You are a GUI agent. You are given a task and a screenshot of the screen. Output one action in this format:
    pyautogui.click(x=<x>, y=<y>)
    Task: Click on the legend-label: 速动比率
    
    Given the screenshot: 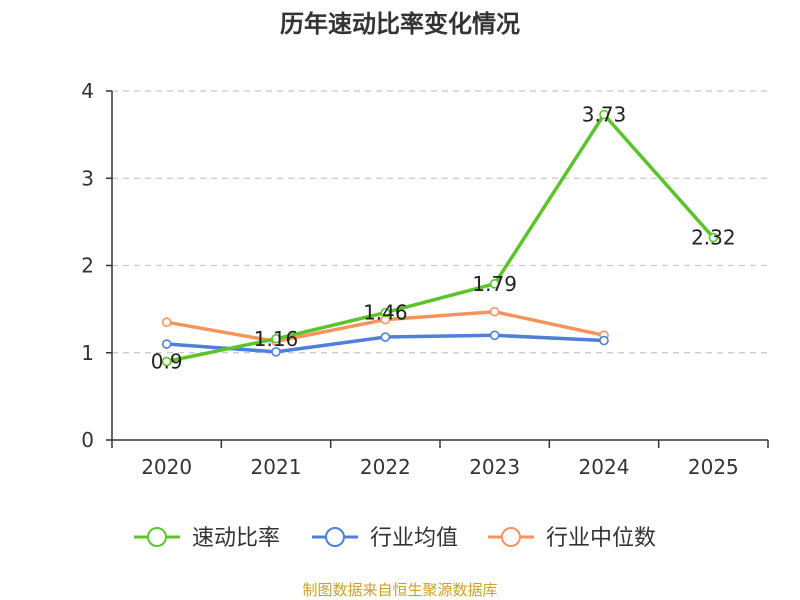 What is the action you would take?
    pyautogui.click(x=236, y=538)
    